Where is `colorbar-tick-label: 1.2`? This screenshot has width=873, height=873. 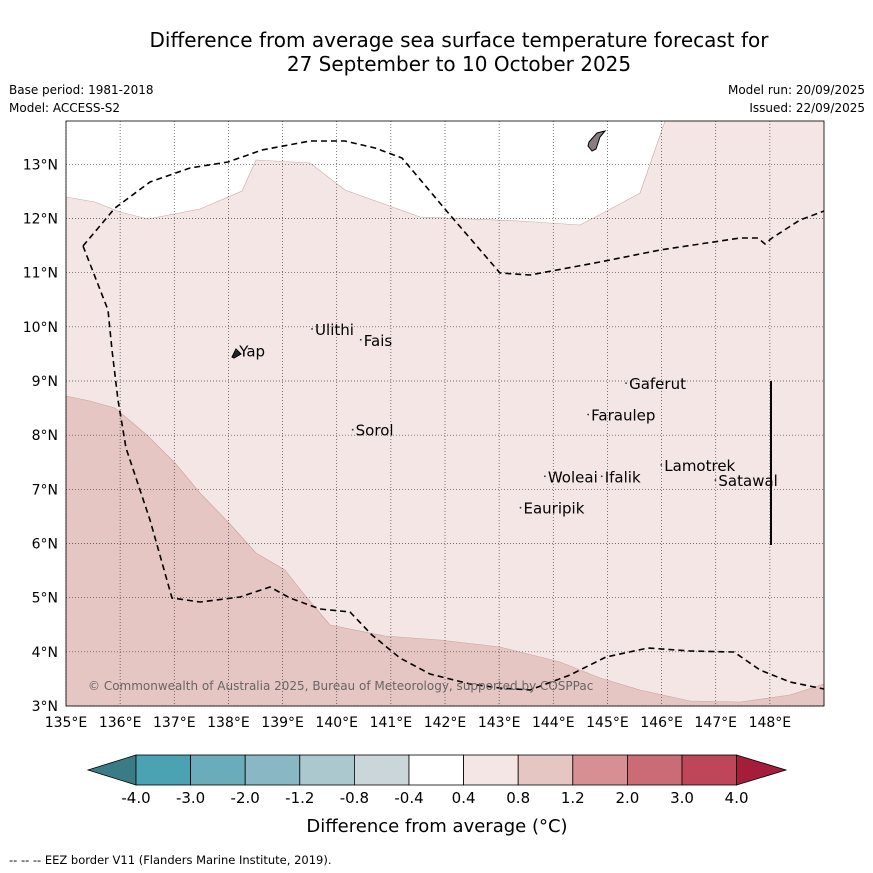 colorbar-tick-label: 1.2 is located at coordinates (573, 798).